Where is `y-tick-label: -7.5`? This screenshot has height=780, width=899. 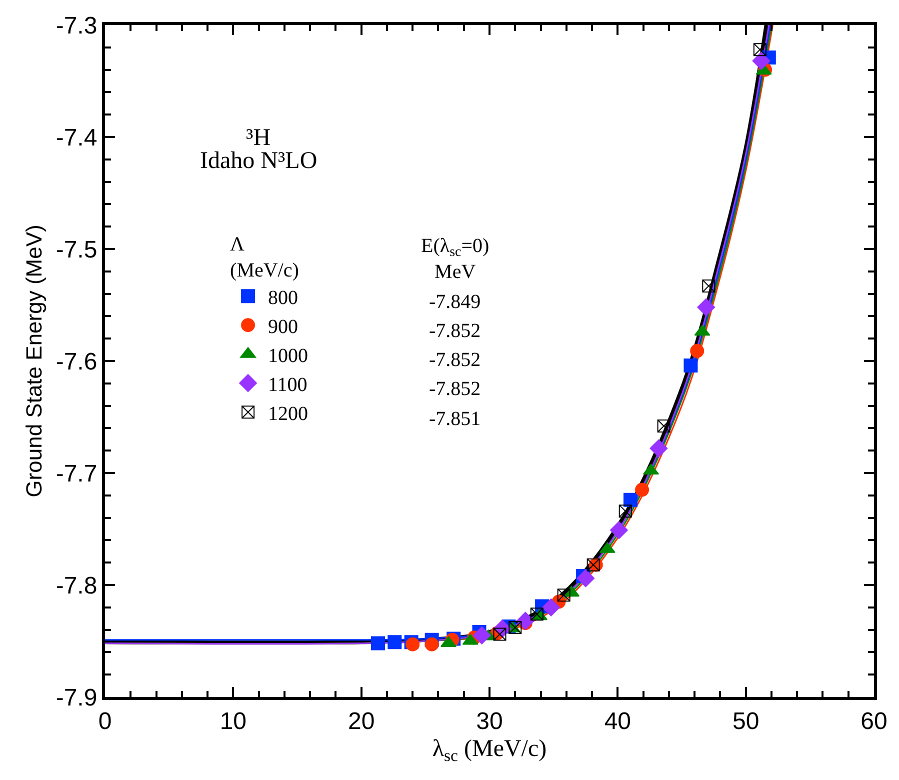 y-tick-label: -7.5 is located at coordinates (77, 250).